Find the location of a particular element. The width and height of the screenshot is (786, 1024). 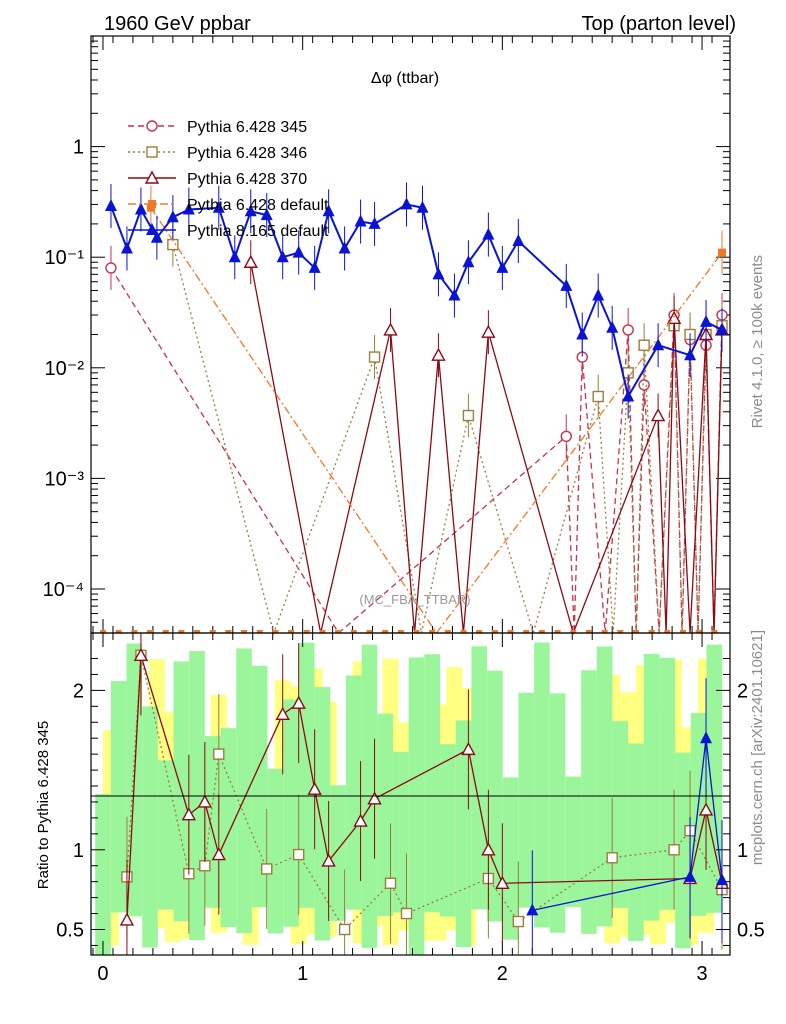

legend-label: Pythia 6.428 370 is located at coordinates (247, 179).